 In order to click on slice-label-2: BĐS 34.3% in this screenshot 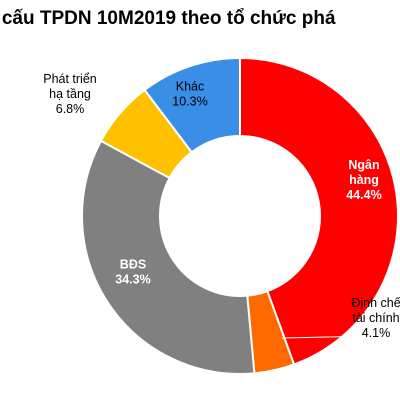, I will do `click(132, 272)`.